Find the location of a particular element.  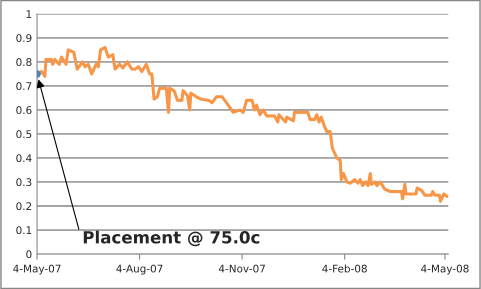

y-tick-label: 0.6 is located at coordinates (24, 110).